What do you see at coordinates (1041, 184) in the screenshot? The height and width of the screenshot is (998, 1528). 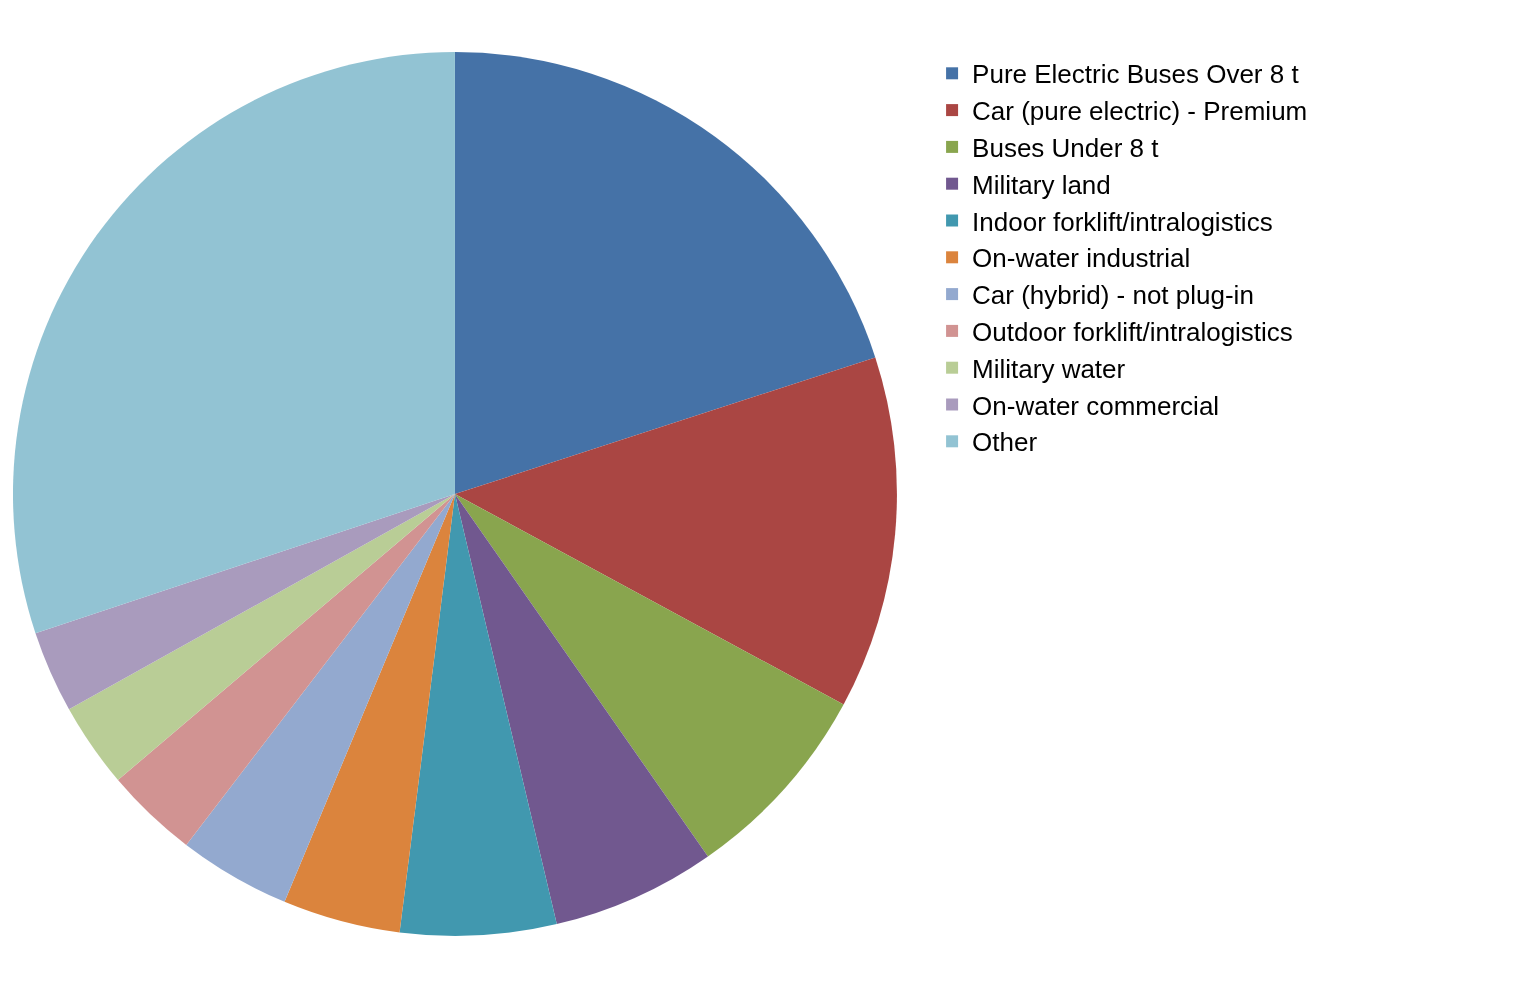 I see `legend-label: Military land` at bounding box center [1041, 184].